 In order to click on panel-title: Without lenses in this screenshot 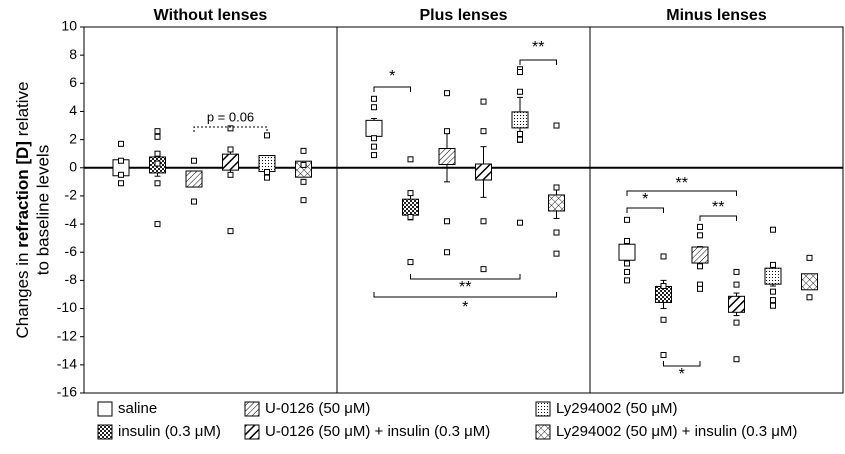, I will do `click(211, 15)`.